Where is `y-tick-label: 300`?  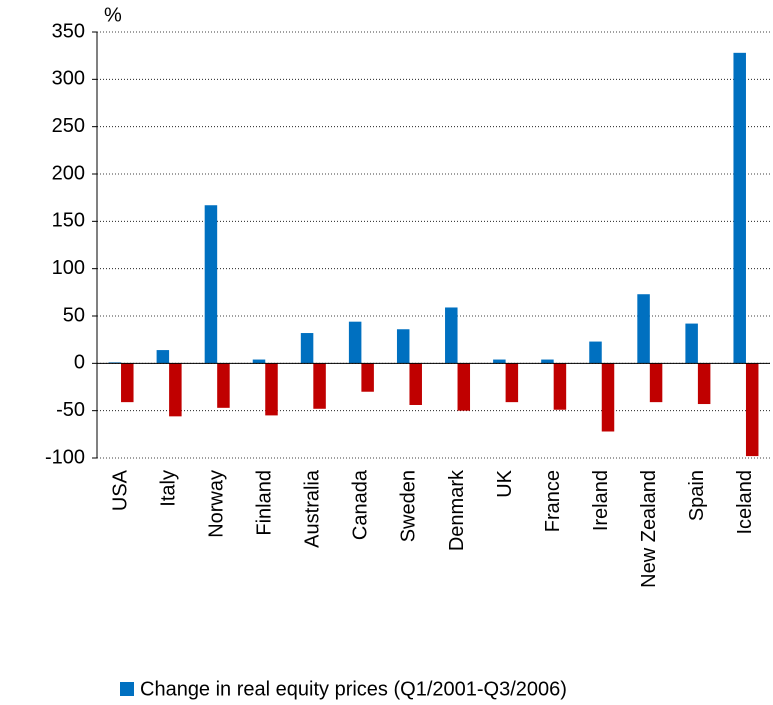 y-tick-label: 300 is located at coordinates (68, 79).